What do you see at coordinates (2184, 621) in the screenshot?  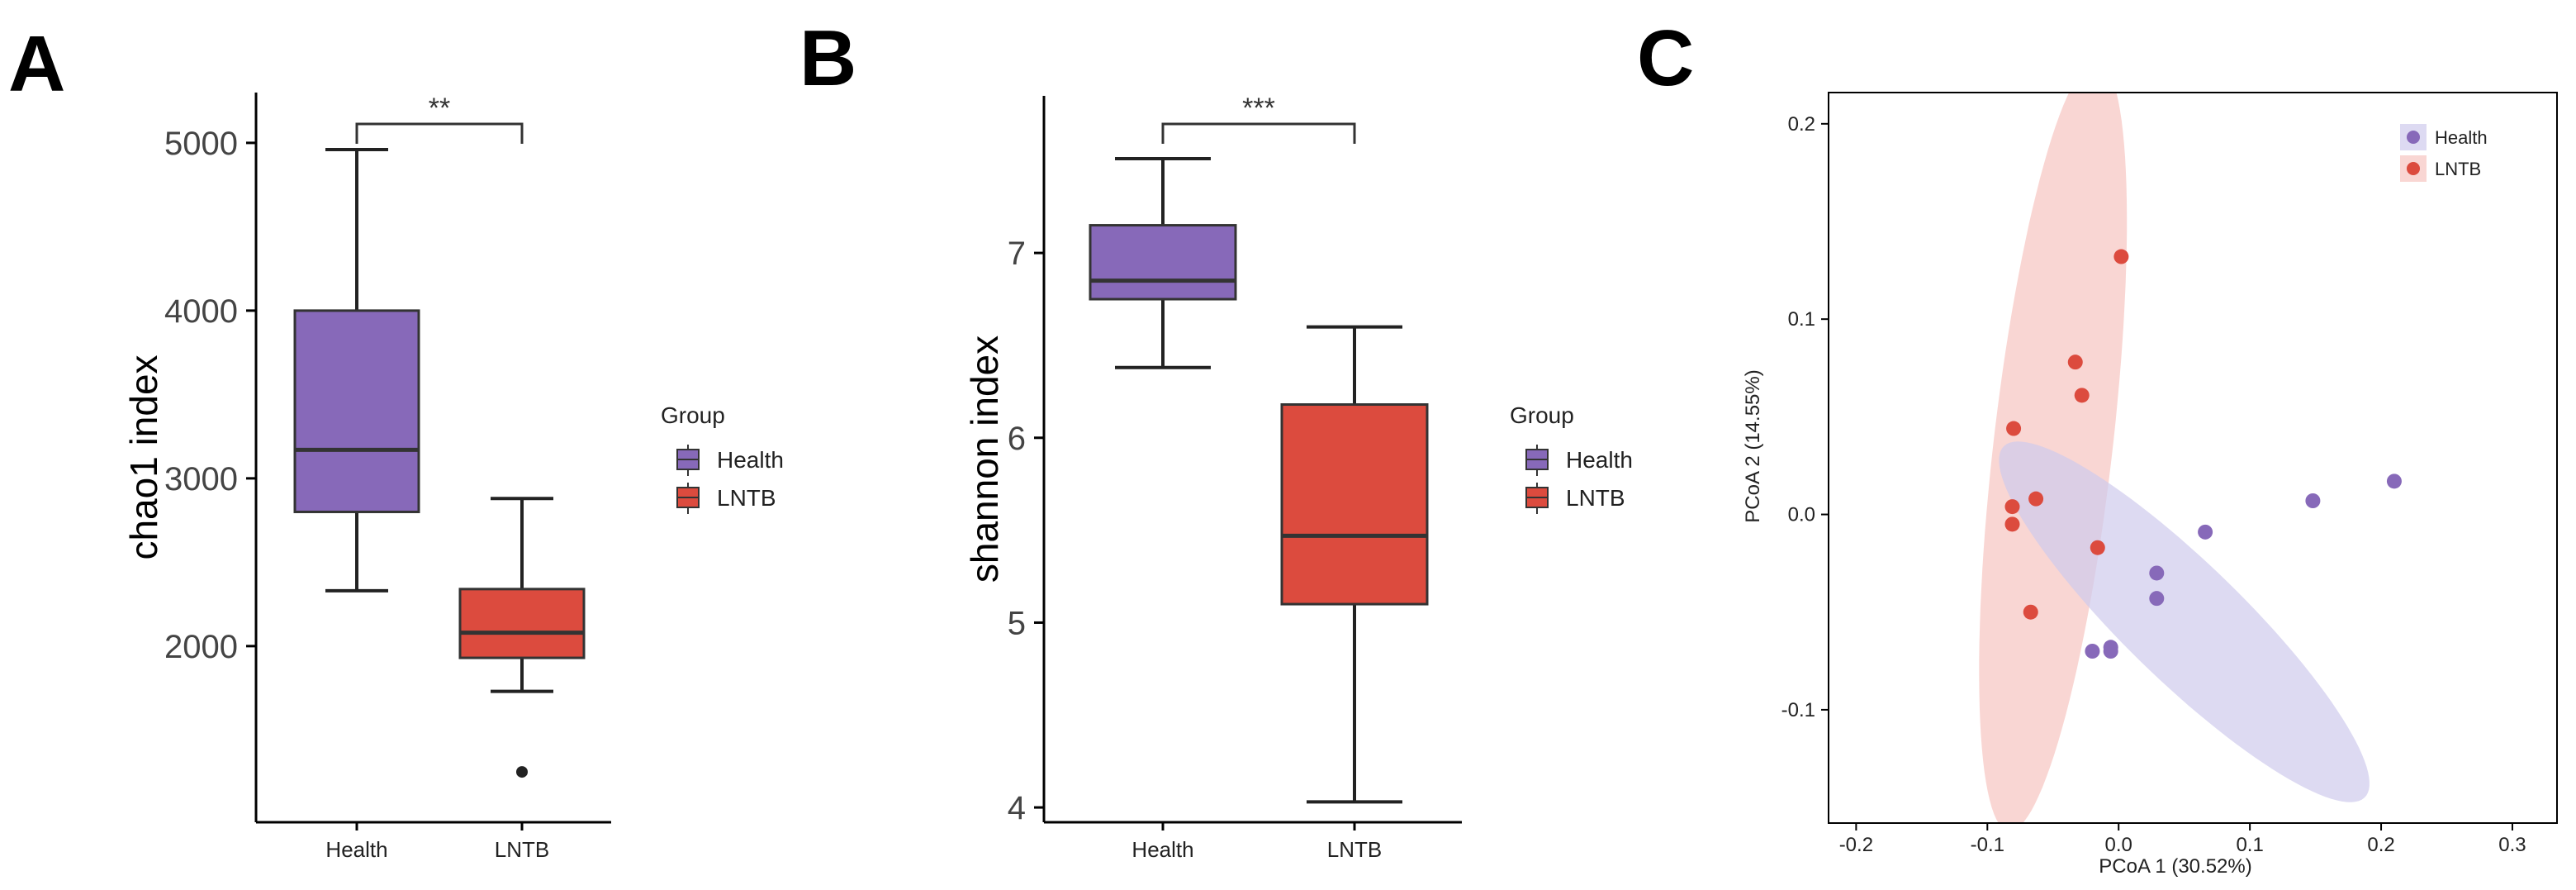 I see `confidence-ellipse-health` at bounding box center [2184, 621].